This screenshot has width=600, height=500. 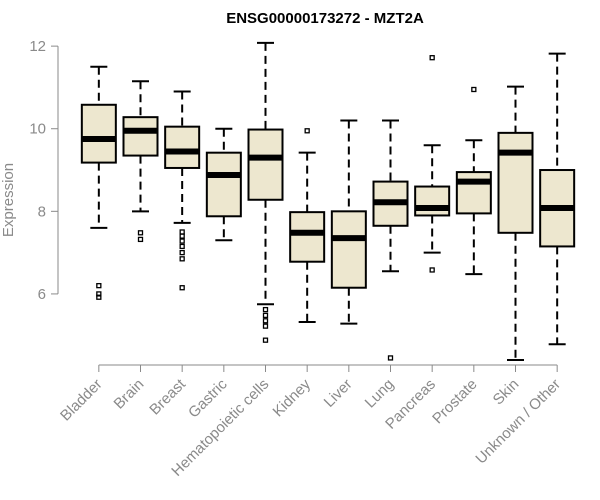 What do you see at coordinates (380, 394) in the screenshot?
I see `x-tick-label: Lung` at bounding box center [380, 394].